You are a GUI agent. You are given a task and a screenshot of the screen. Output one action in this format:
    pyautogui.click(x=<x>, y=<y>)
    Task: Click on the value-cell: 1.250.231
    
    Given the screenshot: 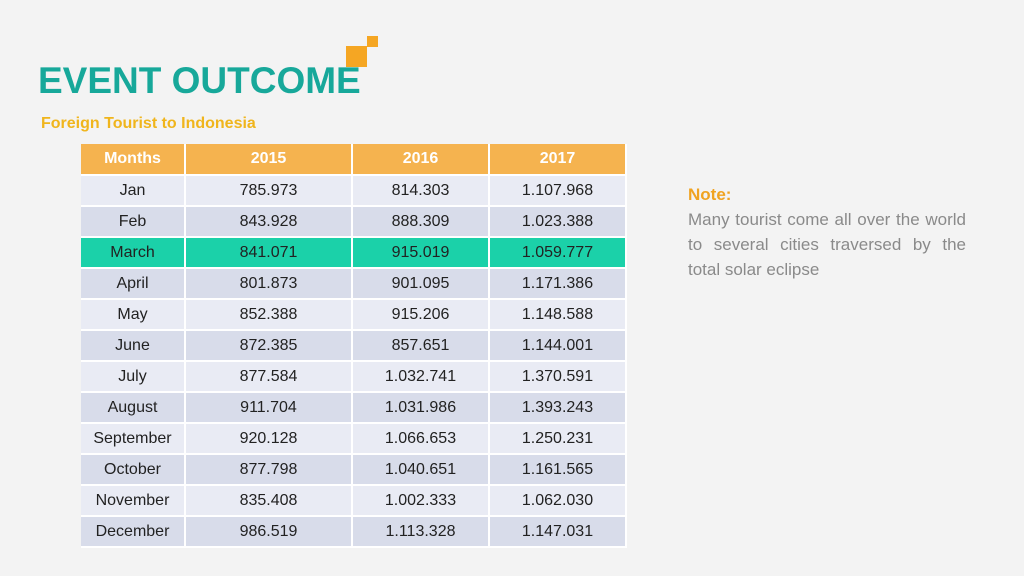 What is the action you would take?
    pyautogui.click(x=558, y=439)
    